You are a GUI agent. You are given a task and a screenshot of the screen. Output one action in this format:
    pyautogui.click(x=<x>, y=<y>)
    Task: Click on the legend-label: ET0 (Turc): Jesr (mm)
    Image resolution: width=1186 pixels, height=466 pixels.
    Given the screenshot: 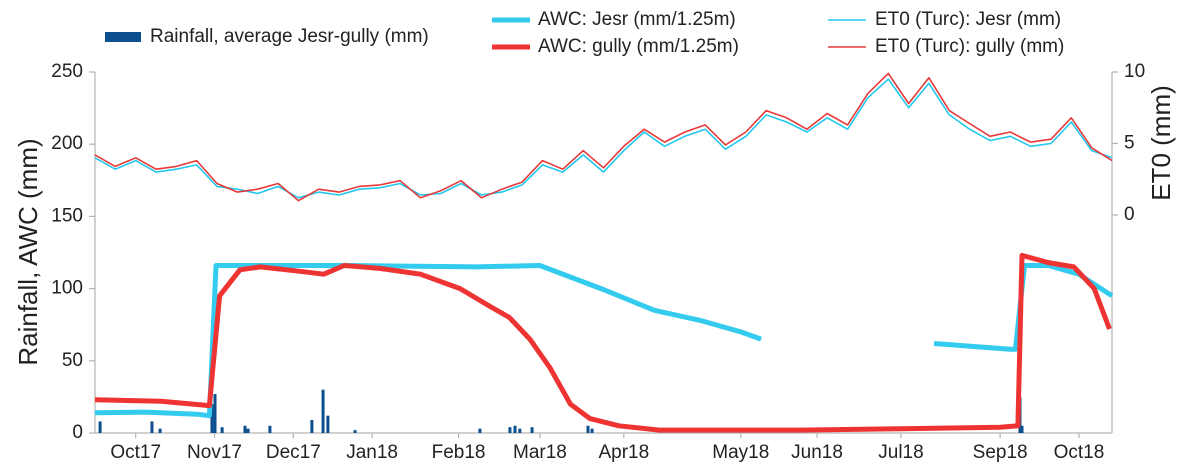 What is the action you would take?
    pyautogui.click(x=968, y=19)
    